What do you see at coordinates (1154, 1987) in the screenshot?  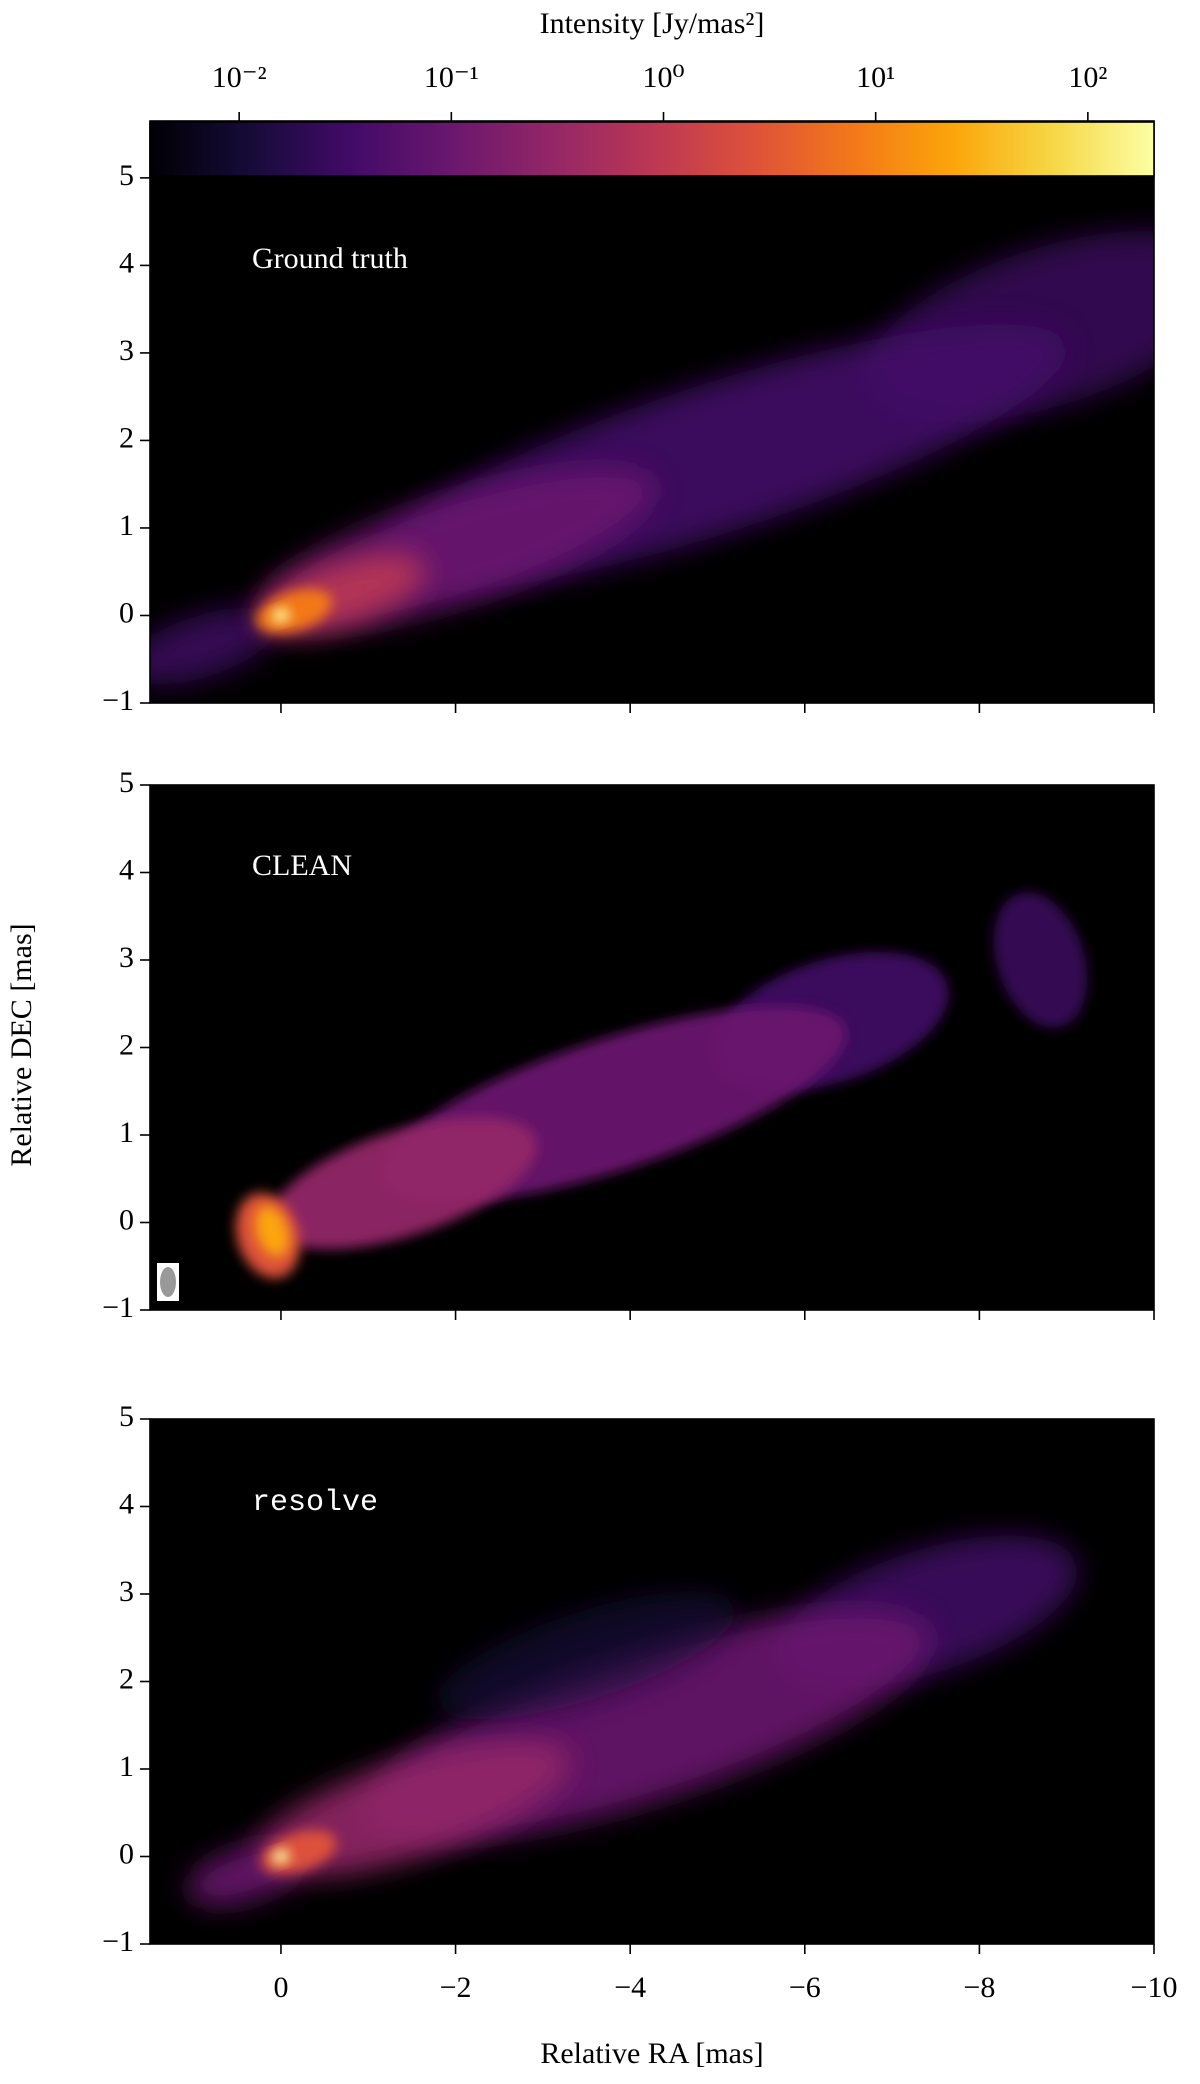 I see `x-tick-label: −10` at bounding box center [1154, 1987].